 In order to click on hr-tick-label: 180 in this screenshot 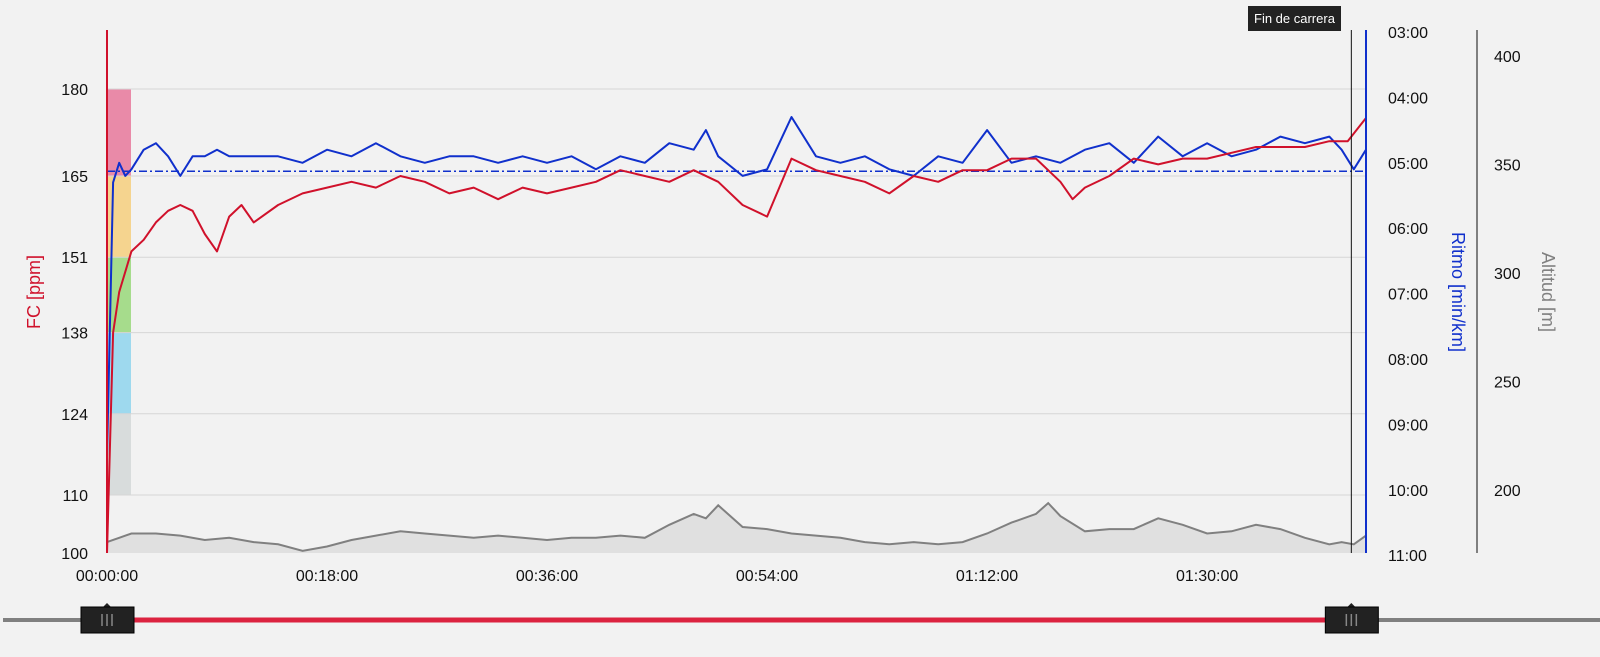, I will do `click(74, 90)`.